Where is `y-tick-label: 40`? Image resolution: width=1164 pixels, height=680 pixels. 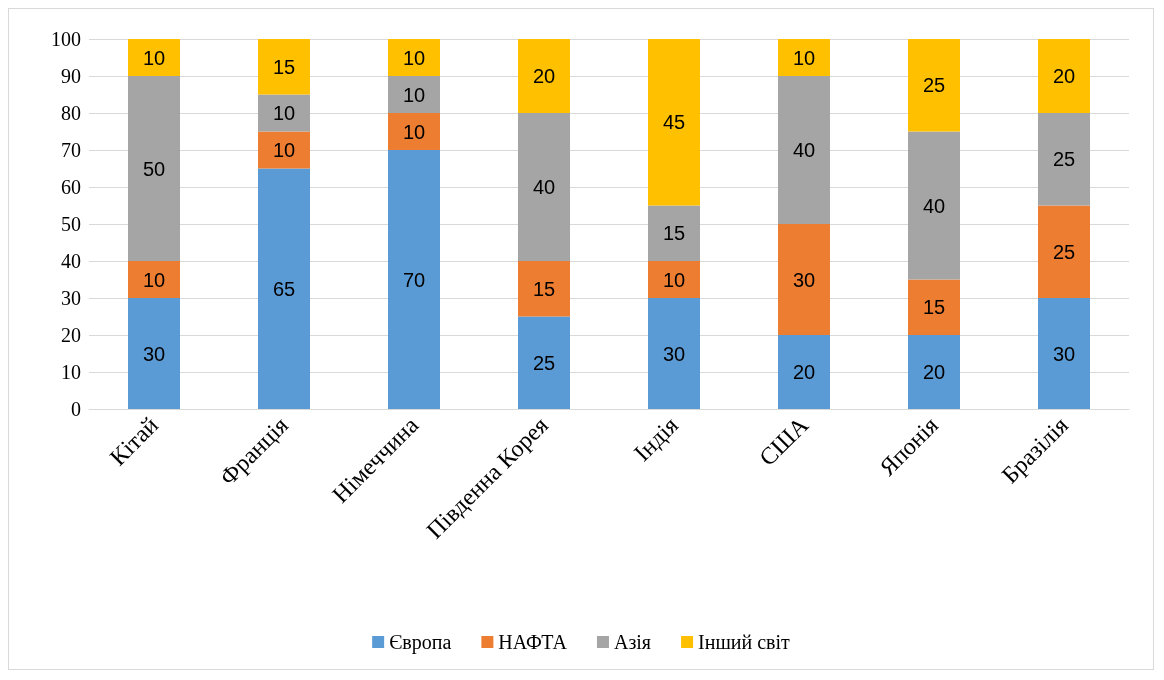 y-tick-label: 40 is located at coordinates (71, 261).